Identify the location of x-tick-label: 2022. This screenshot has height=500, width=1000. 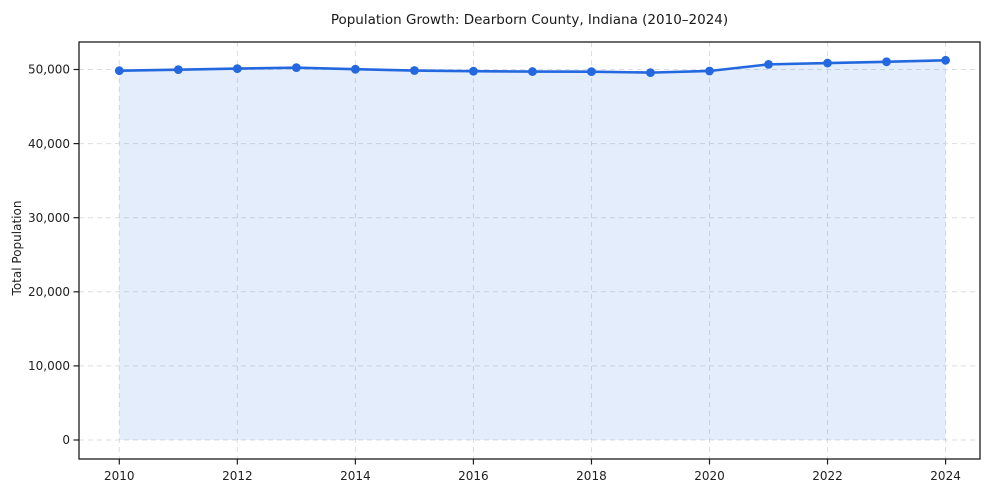
(827, 476).